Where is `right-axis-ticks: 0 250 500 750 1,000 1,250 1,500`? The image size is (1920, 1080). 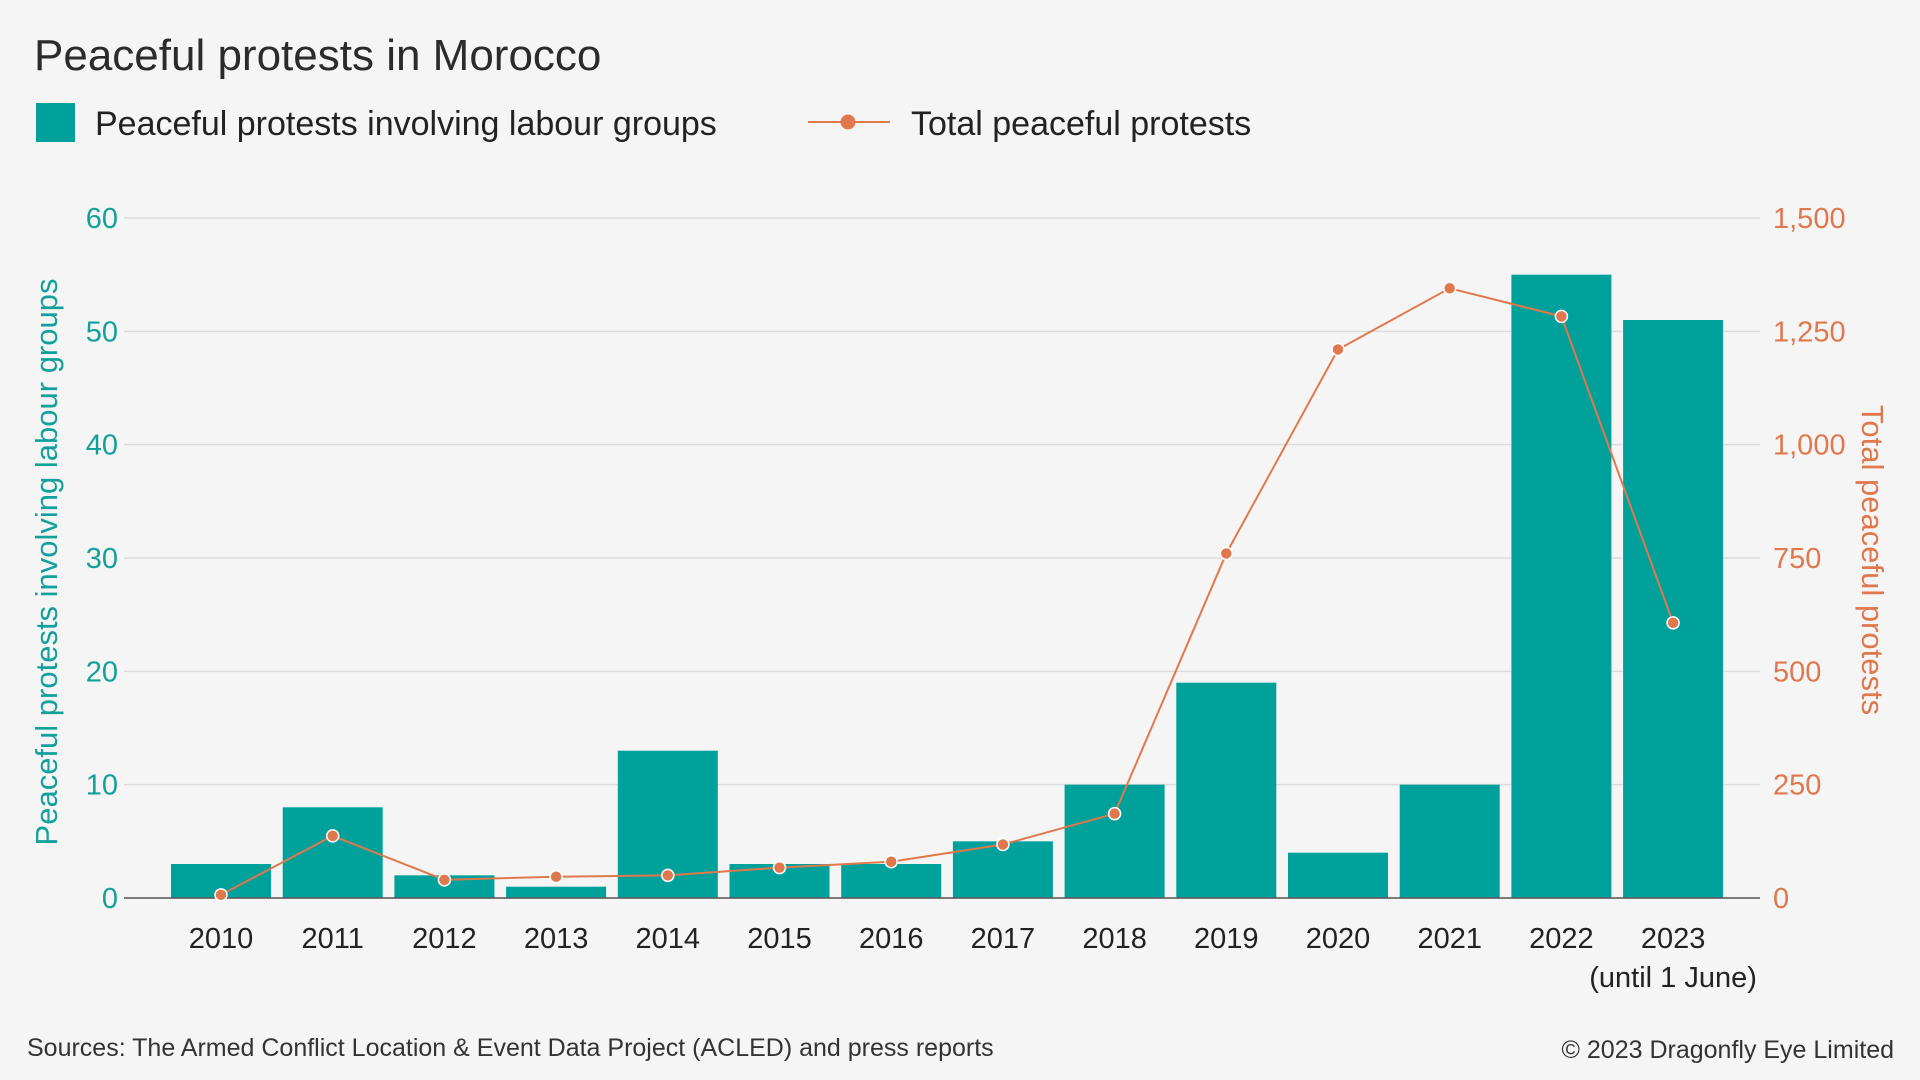 right-axis-ticks: 0 250 500 750 1,000 1,250 1,500 is located at coordinates (1809, 559).